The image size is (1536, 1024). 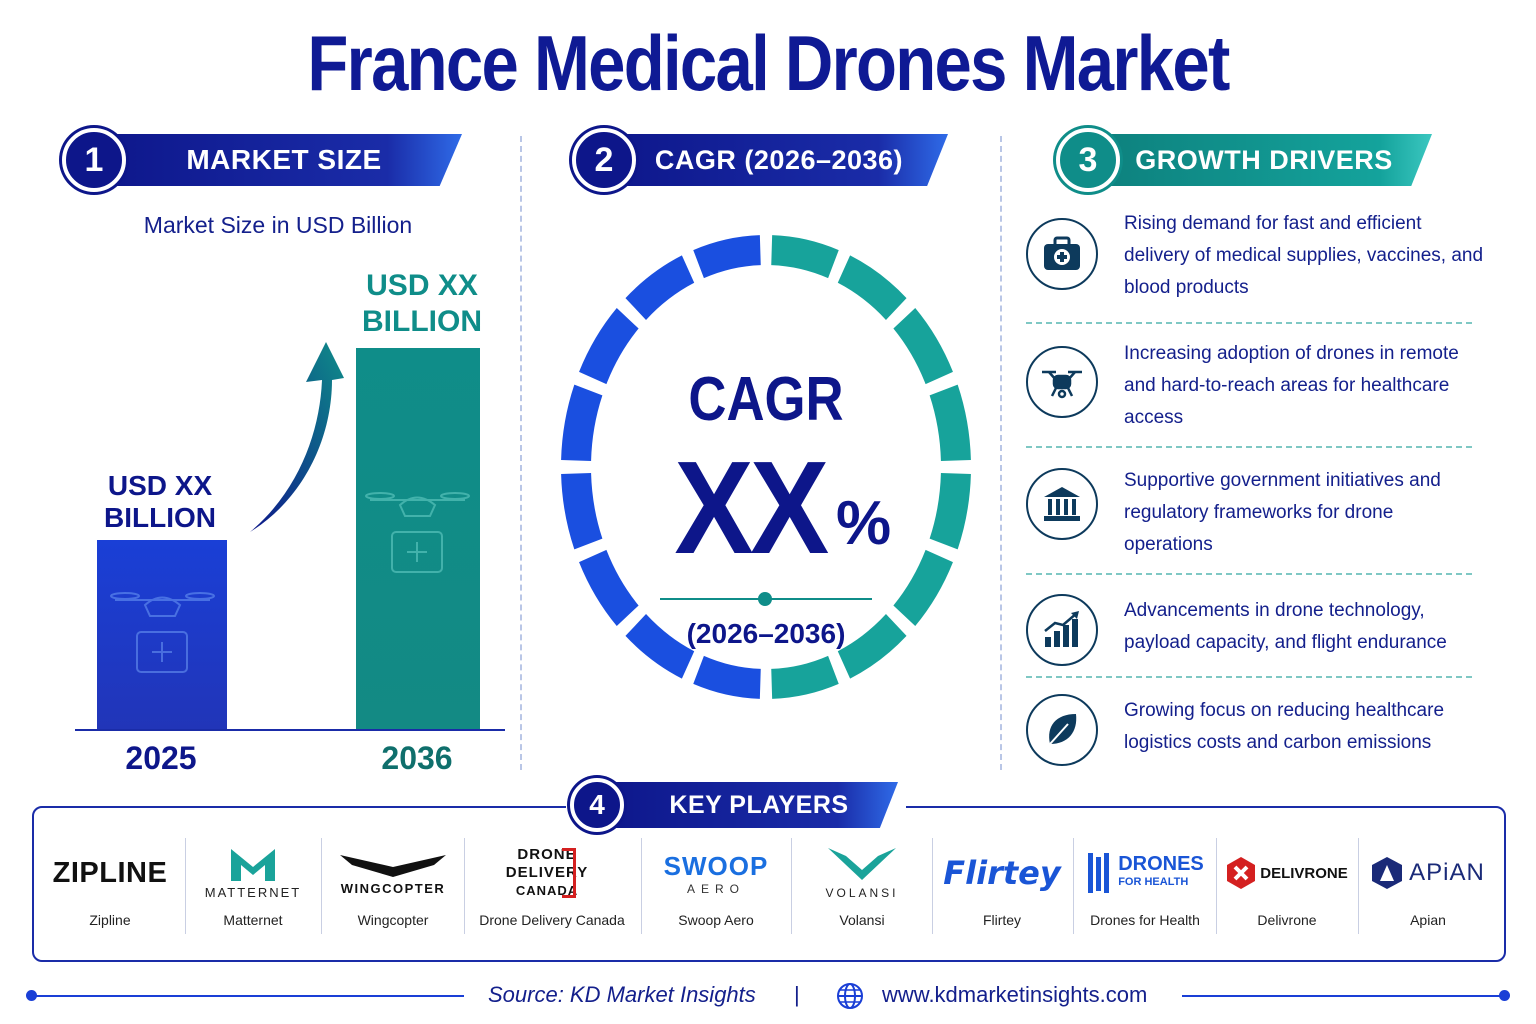 What do you see at coordinates (417, 758) in the screenshot?
I see `x-tick-label-2036: 2036` at bounding box center [417, 758].